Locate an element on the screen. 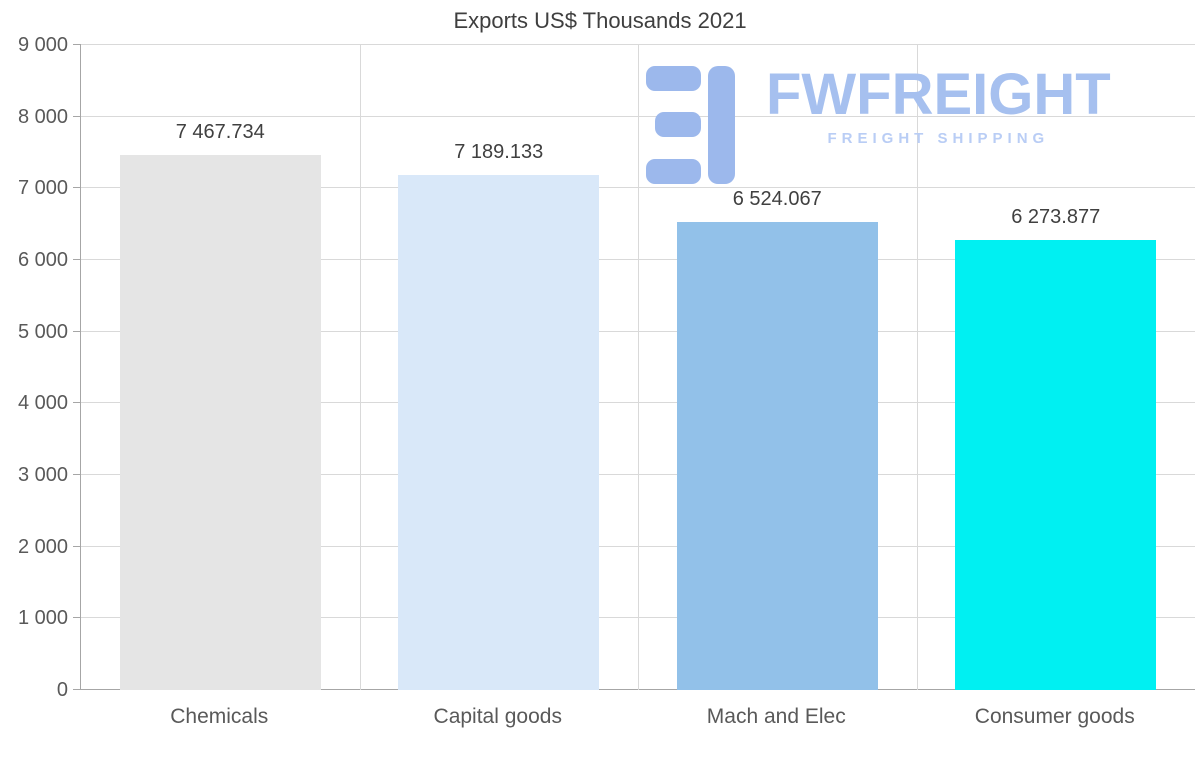  watermark-tagline: FREIGHT SHIPPING is located at coordinates (938, 138).